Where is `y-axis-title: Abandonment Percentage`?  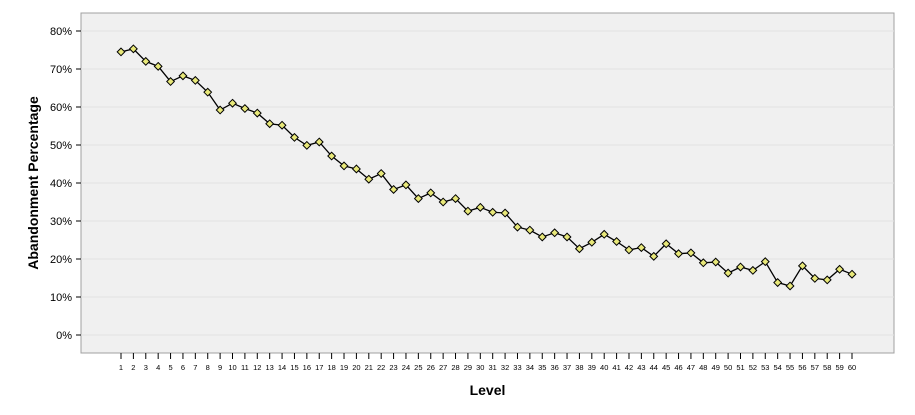
y-axis-title: Abandonment Percentage is located at coordinates (33, 183).